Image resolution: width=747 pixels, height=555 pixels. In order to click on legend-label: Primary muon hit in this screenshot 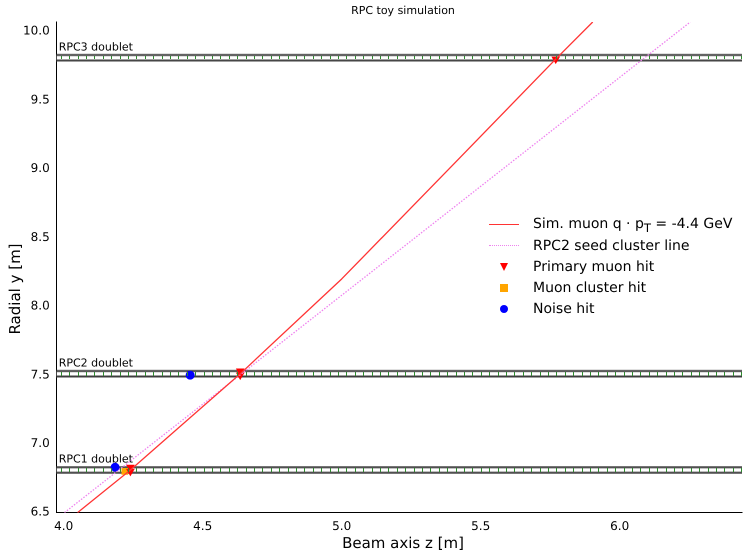, I will do `click(593, 267)`.